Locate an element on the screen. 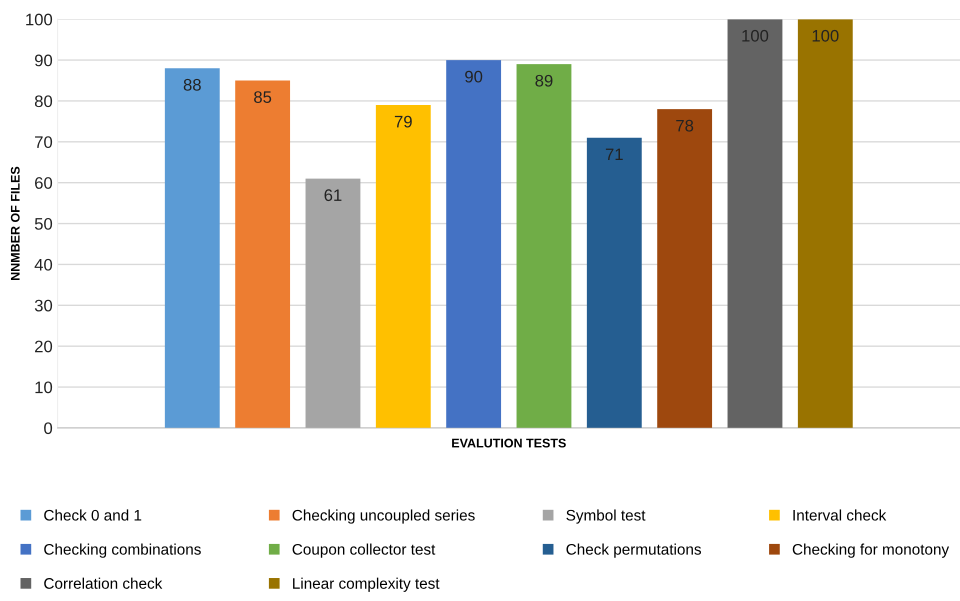  legend-label: Check permutations is located at coordinates (634, 551).